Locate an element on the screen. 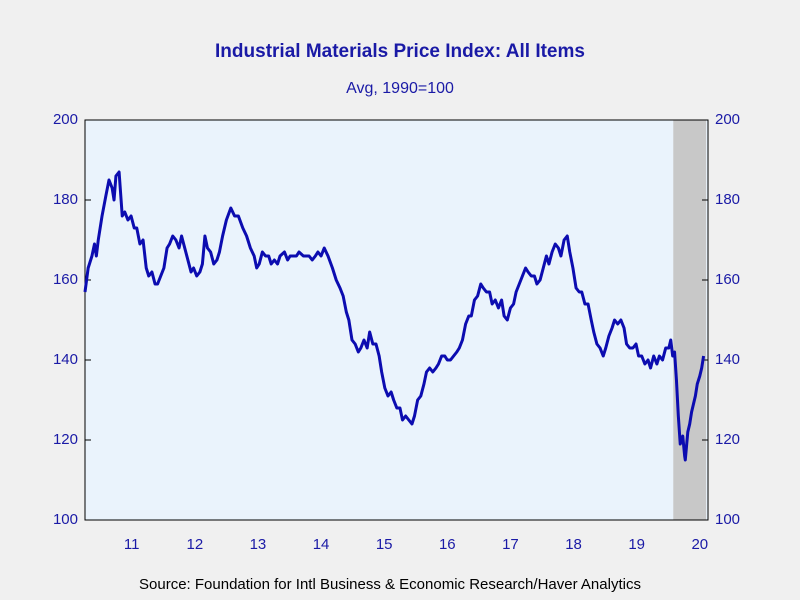  x-tick-label: 17 is located at coordinates (510, 544).